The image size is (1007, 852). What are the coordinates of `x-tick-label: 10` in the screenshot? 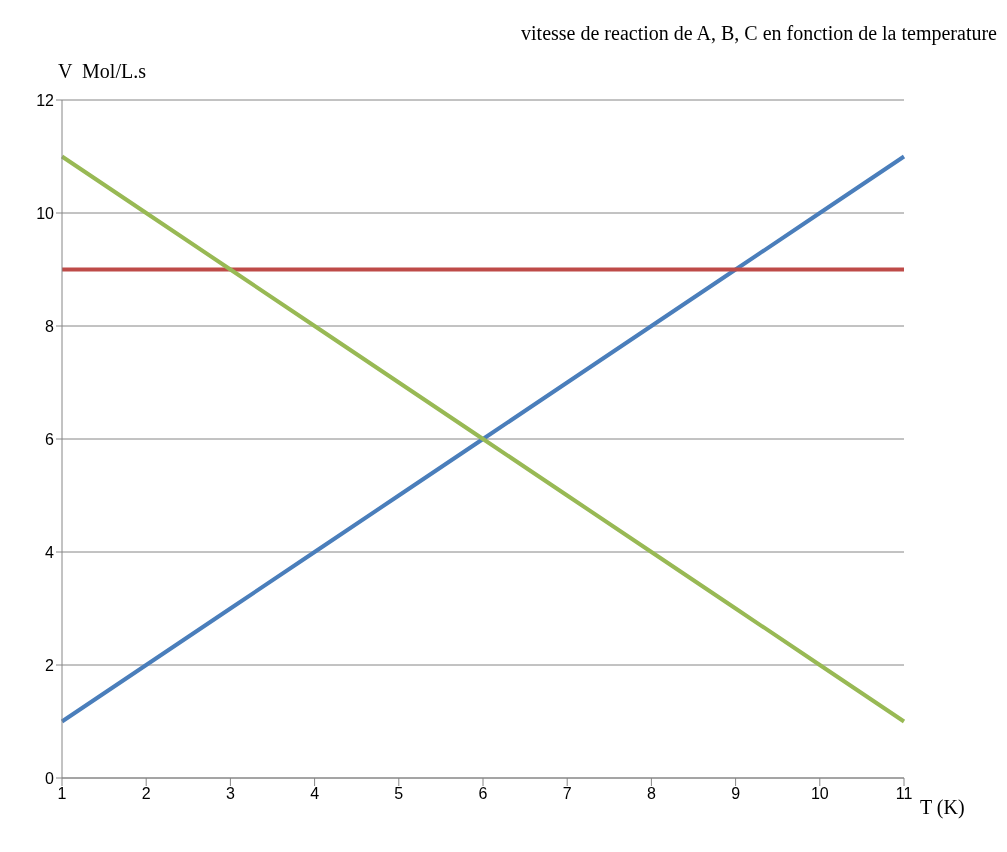 It's located at (819, 794).